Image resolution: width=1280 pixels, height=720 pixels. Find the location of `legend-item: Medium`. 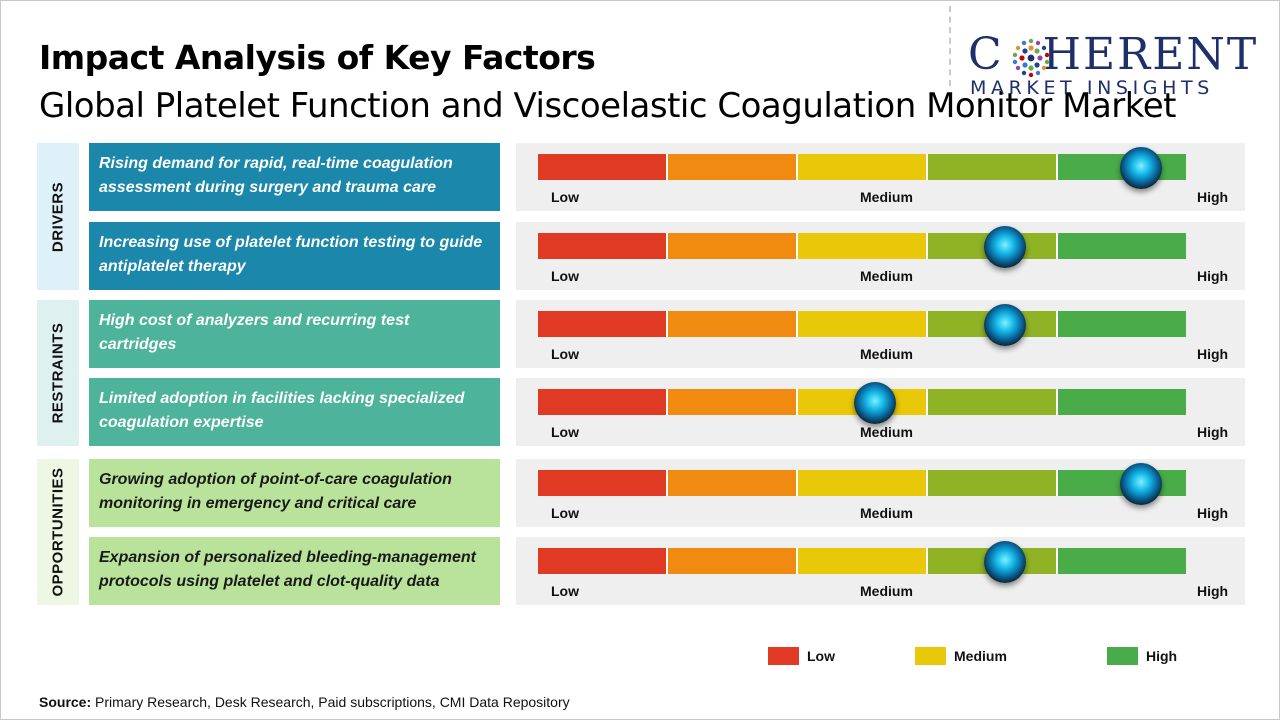

legend-item: Medium is located at coordinates (961, 656).